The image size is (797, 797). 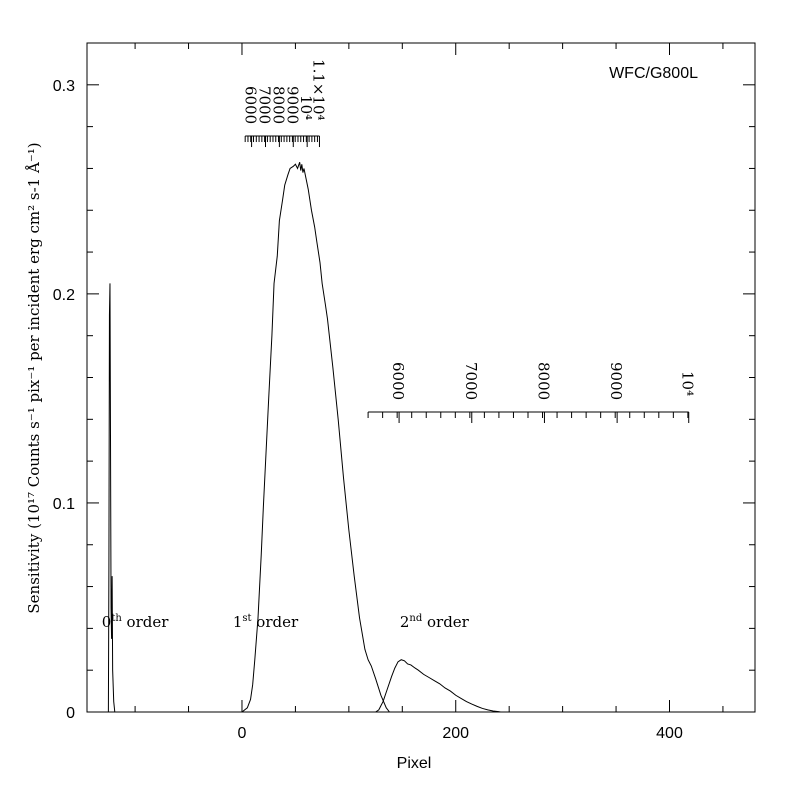 I want to click on x-tick-label: 200, so click(x=455, y=733).